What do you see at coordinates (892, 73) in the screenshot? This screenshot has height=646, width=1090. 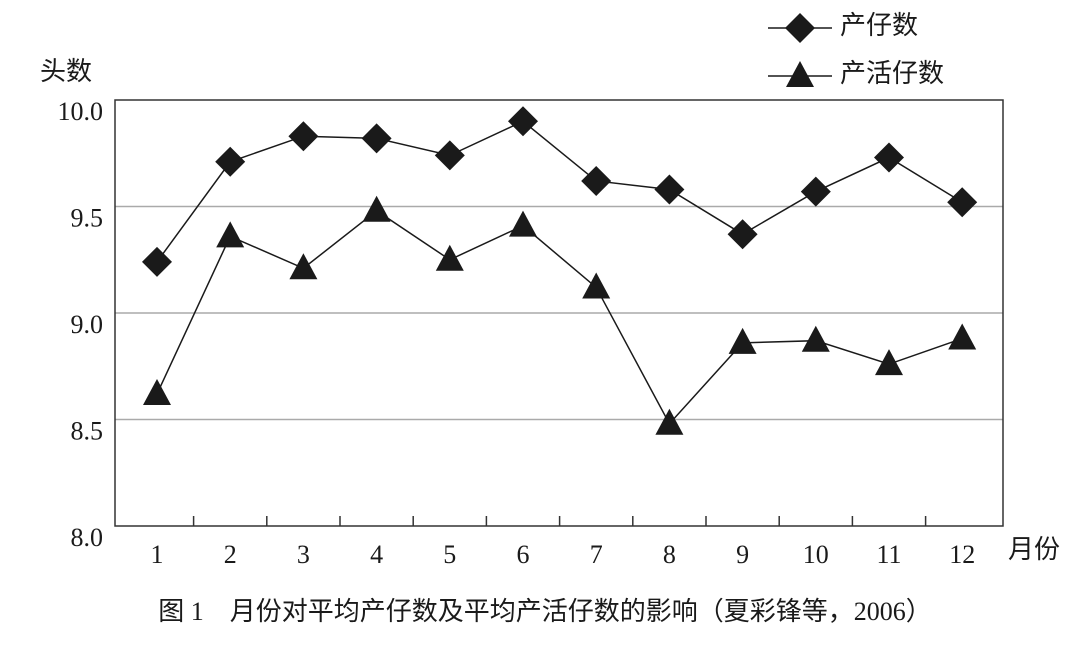 I see `legend-label: 产活仔数` at bounding box center [892, 73].